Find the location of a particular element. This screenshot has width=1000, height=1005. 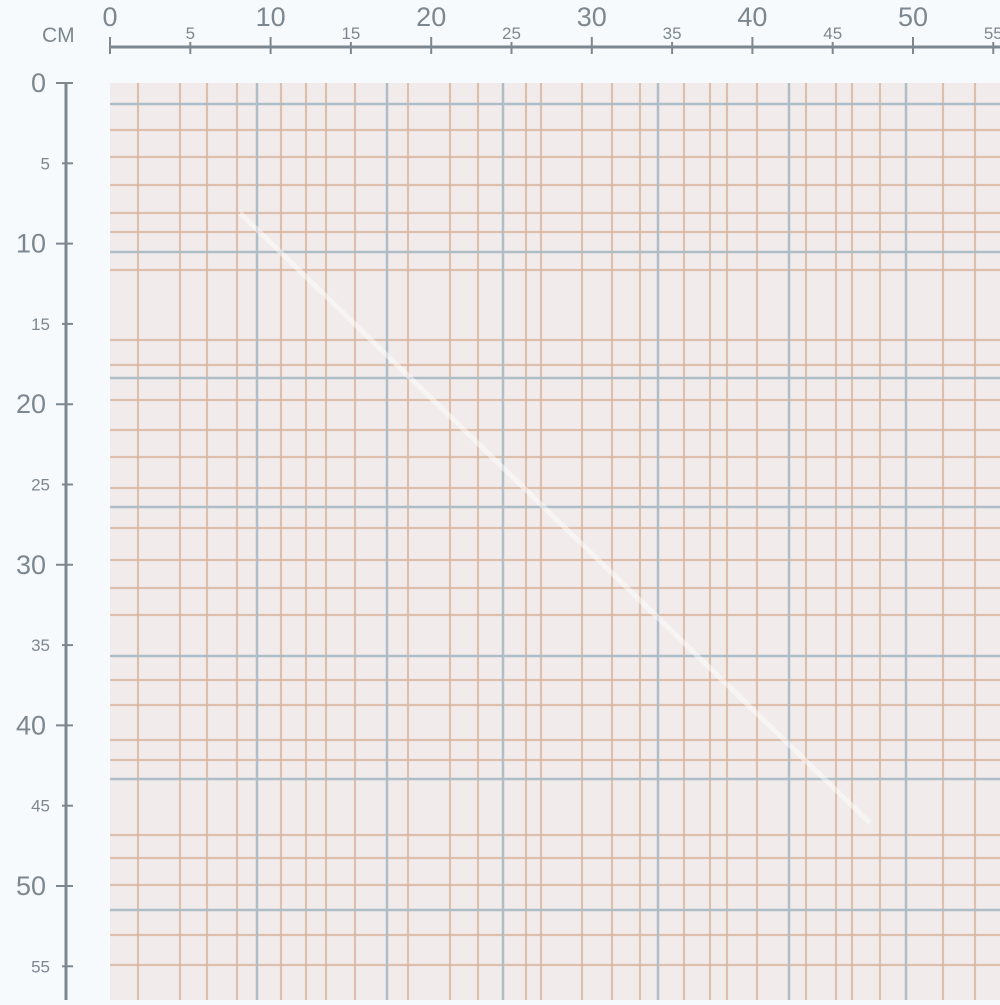

ruler-unit-label: CM is located at coordinates (58, 35).